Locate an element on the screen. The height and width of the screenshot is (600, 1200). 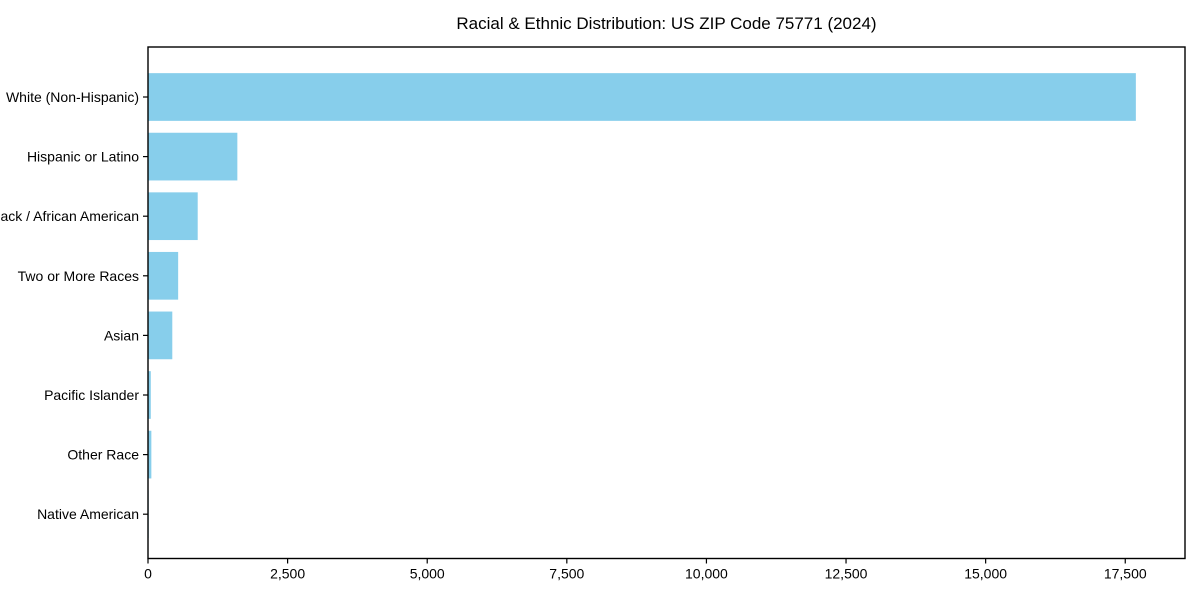
bar-two-or-more-races is located at coordinates (163, 275).